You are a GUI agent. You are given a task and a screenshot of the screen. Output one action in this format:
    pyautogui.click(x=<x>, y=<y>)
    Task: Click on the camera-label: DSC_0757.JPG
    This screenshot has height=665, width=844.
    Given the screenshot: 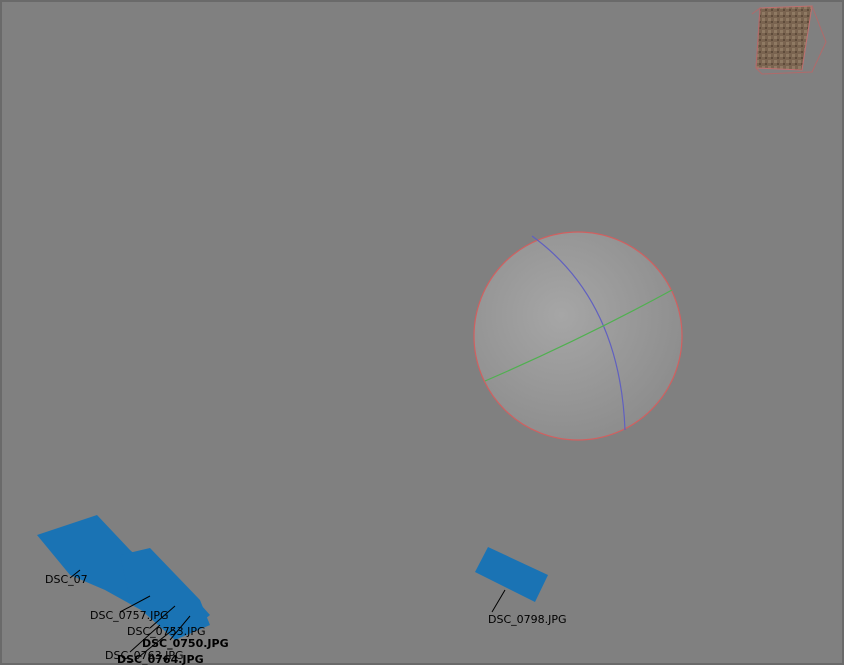 What is the action you would take?
    pyautogui.click(x=129, y=615)
    